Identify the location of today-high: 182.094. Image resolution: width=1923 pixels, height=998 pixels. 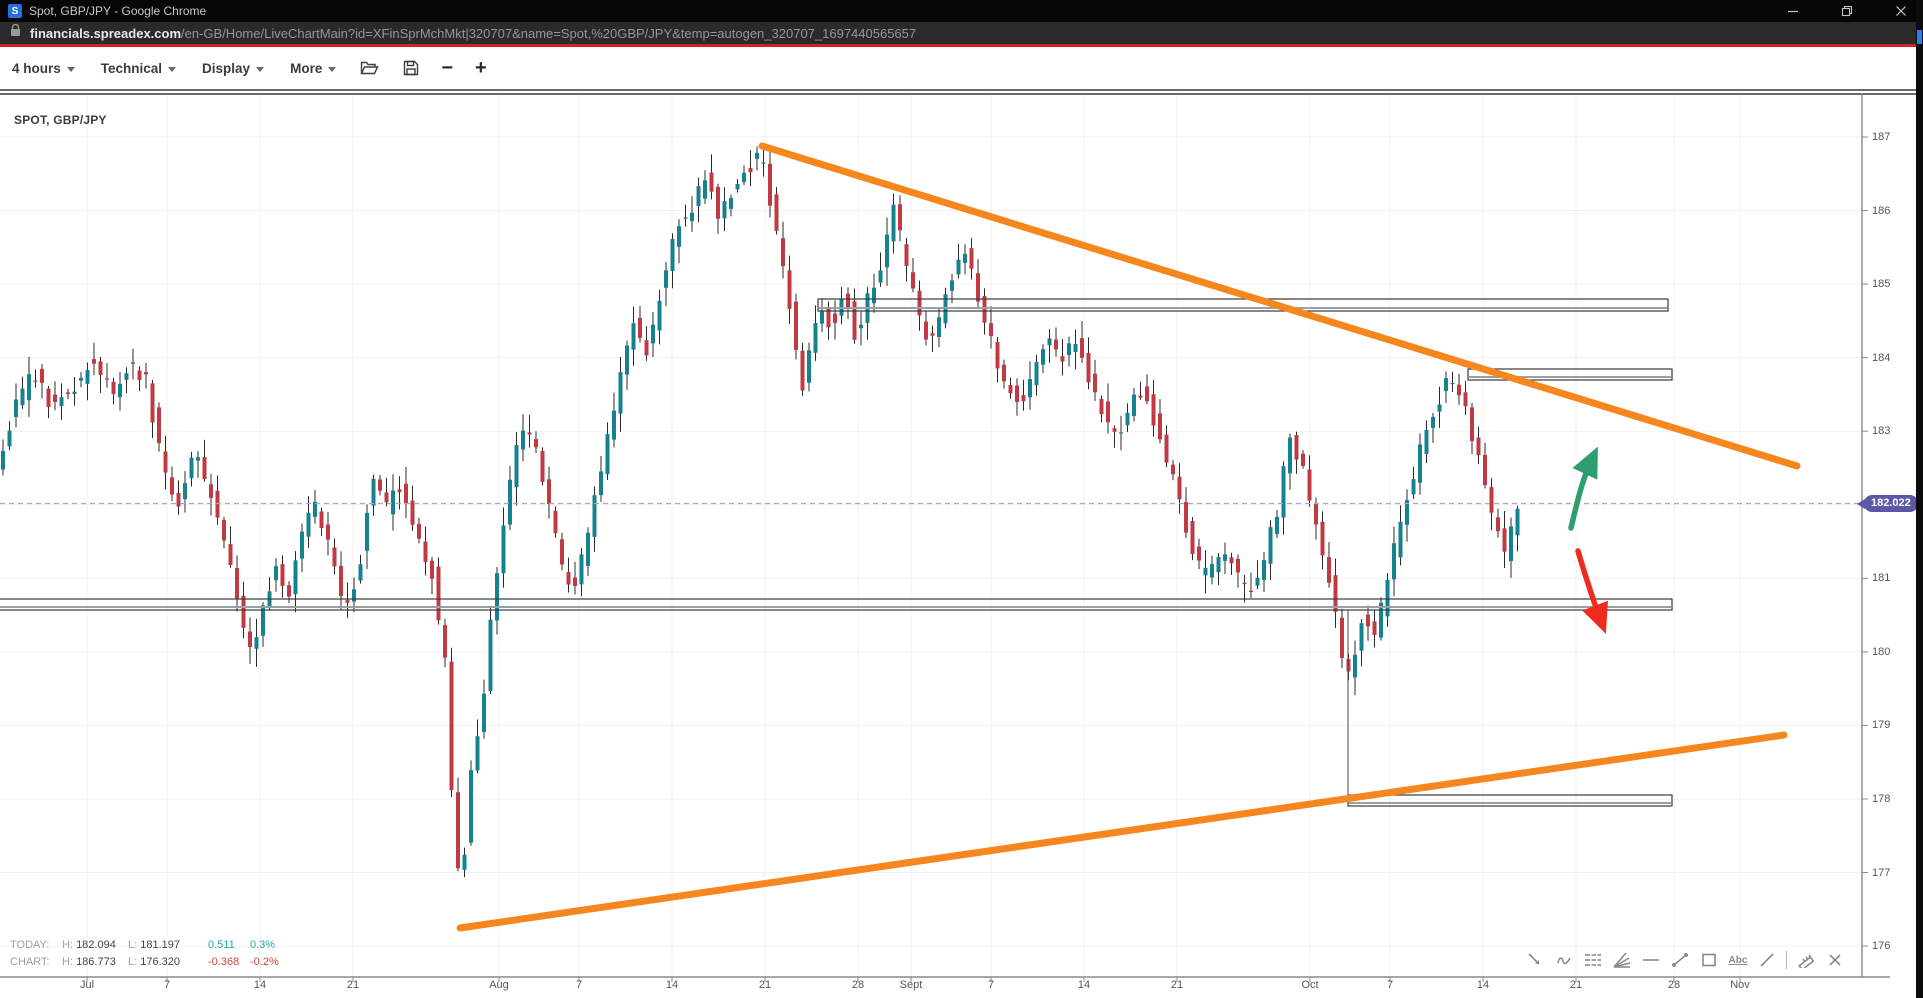
(96, 944).